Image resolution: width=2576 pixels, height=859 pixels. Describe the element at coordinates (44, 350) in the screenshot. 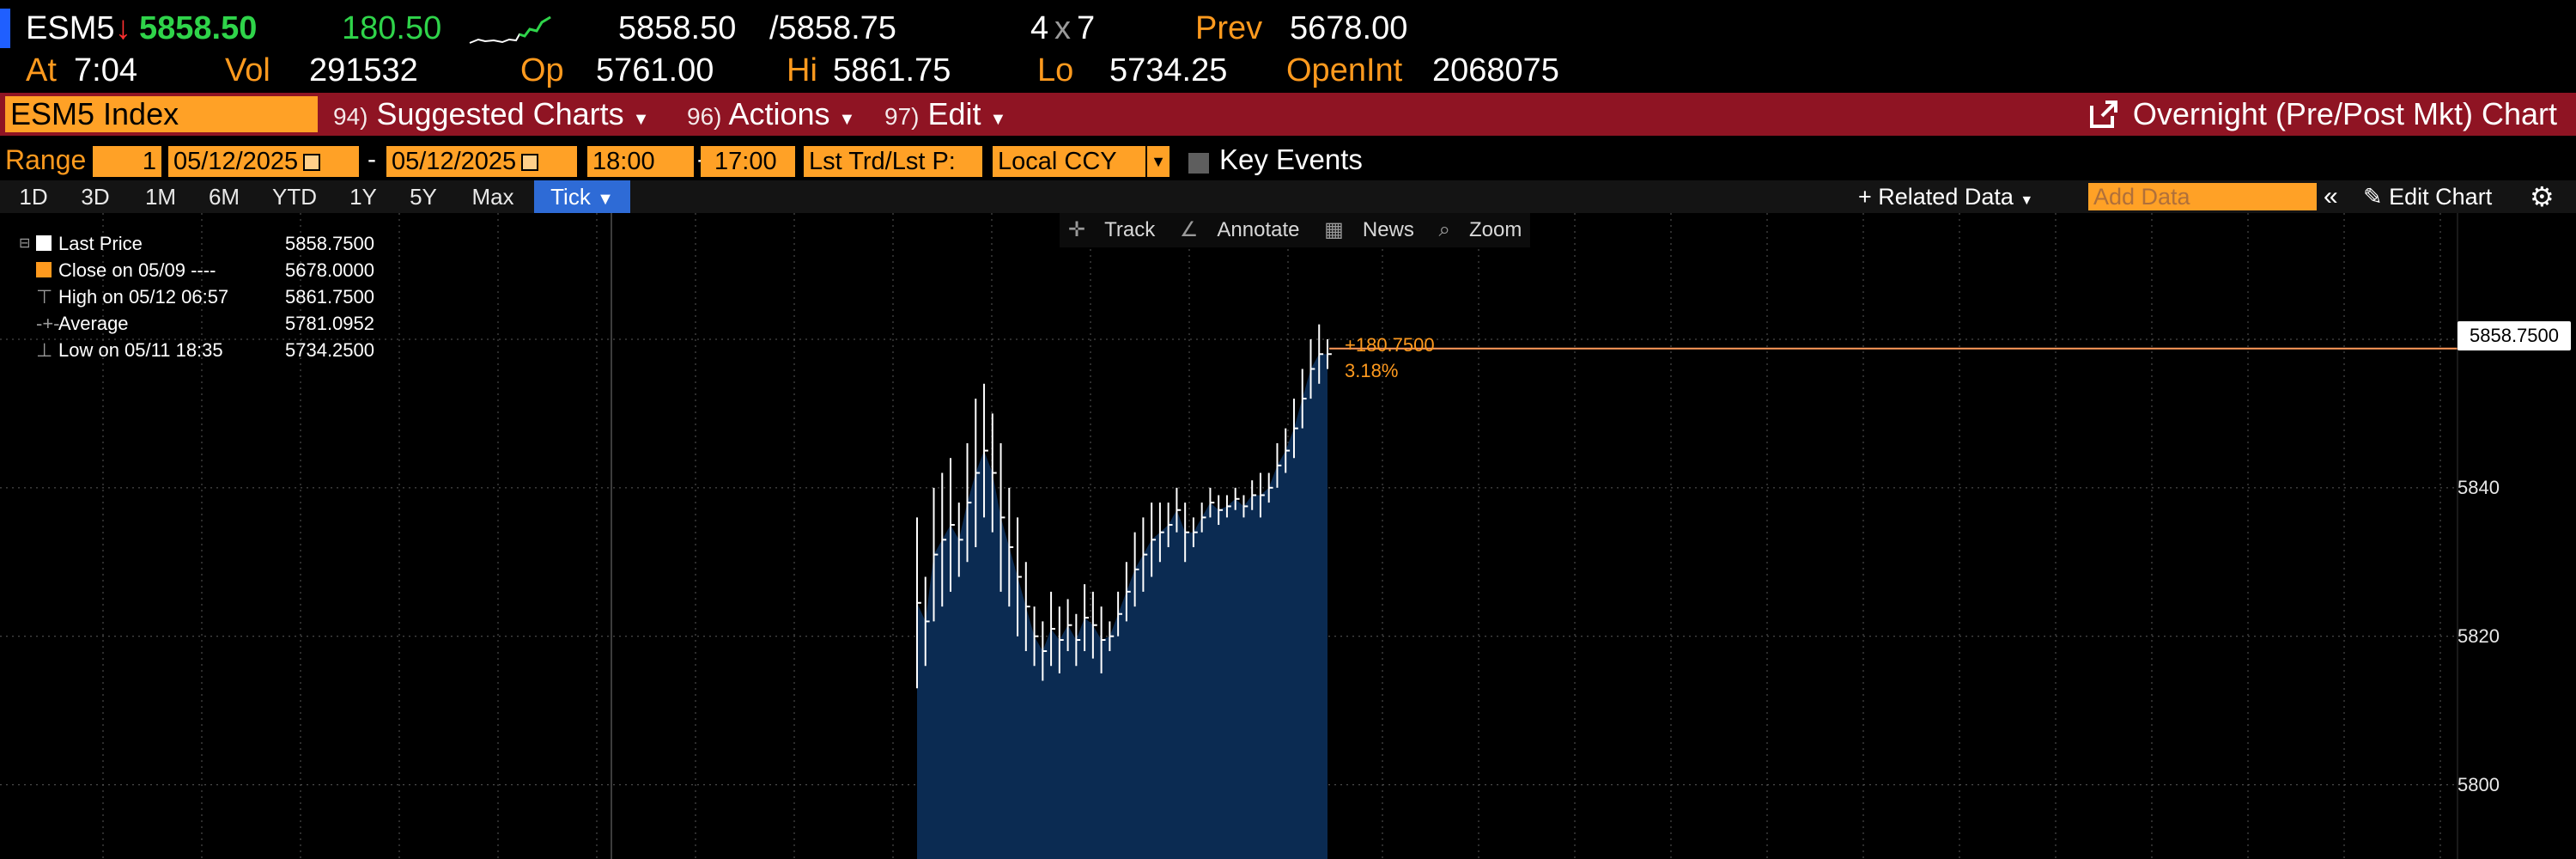

I see `low-icon: ⊥` at that location.